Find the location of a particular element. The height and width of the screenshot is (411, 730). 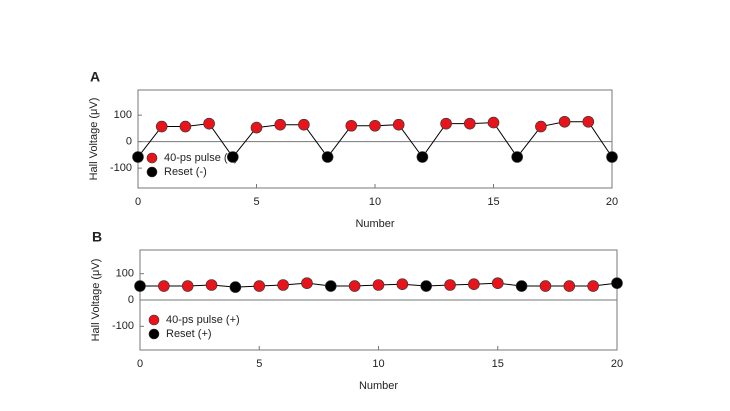

legend-label: Reset (+) is located at coordinates (189, 334).